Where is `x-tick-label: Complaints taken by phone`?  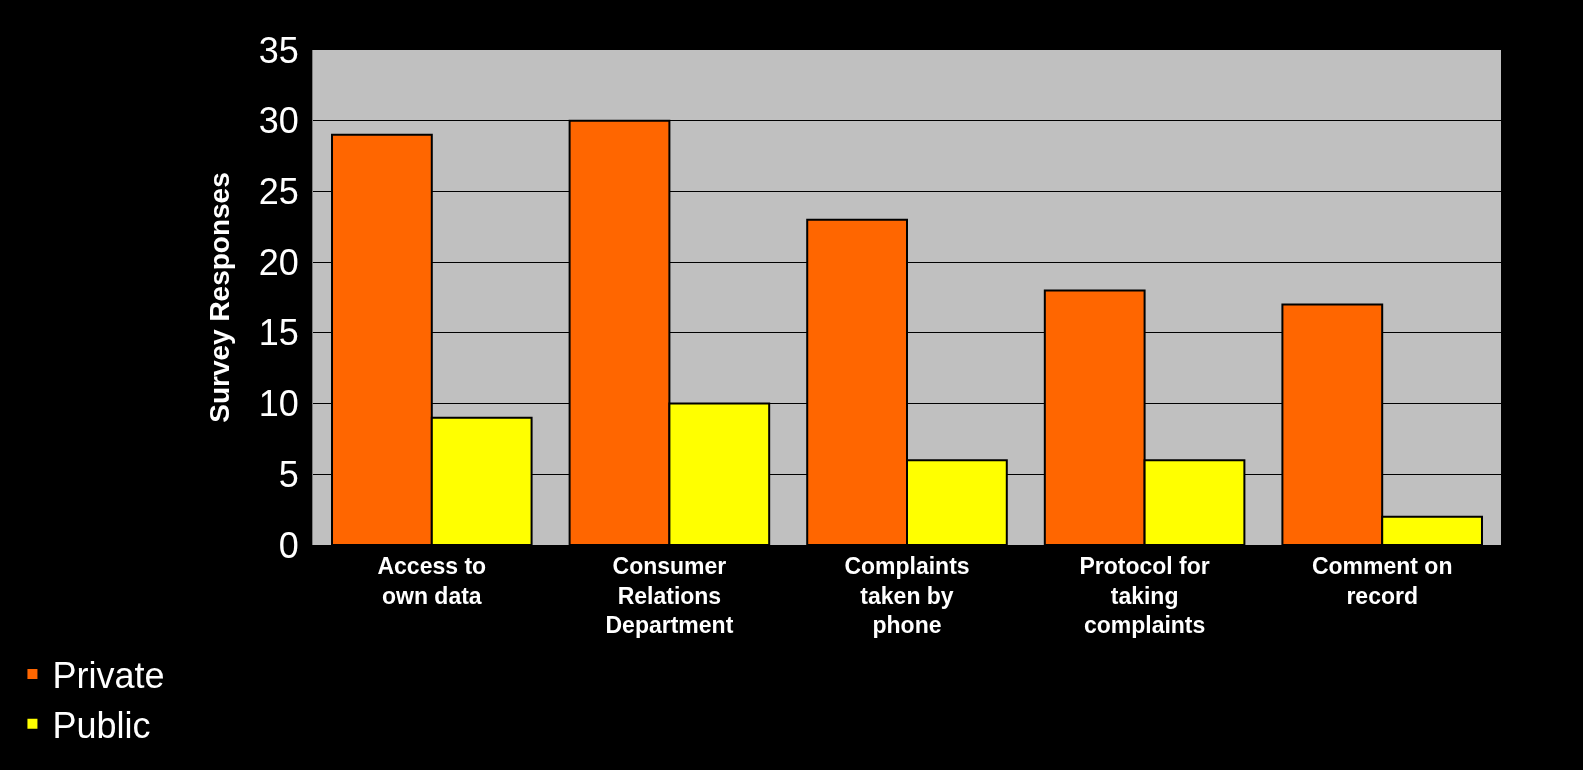 x-tick-label: Complaints taken by phone is located at coordinates (907, 595).